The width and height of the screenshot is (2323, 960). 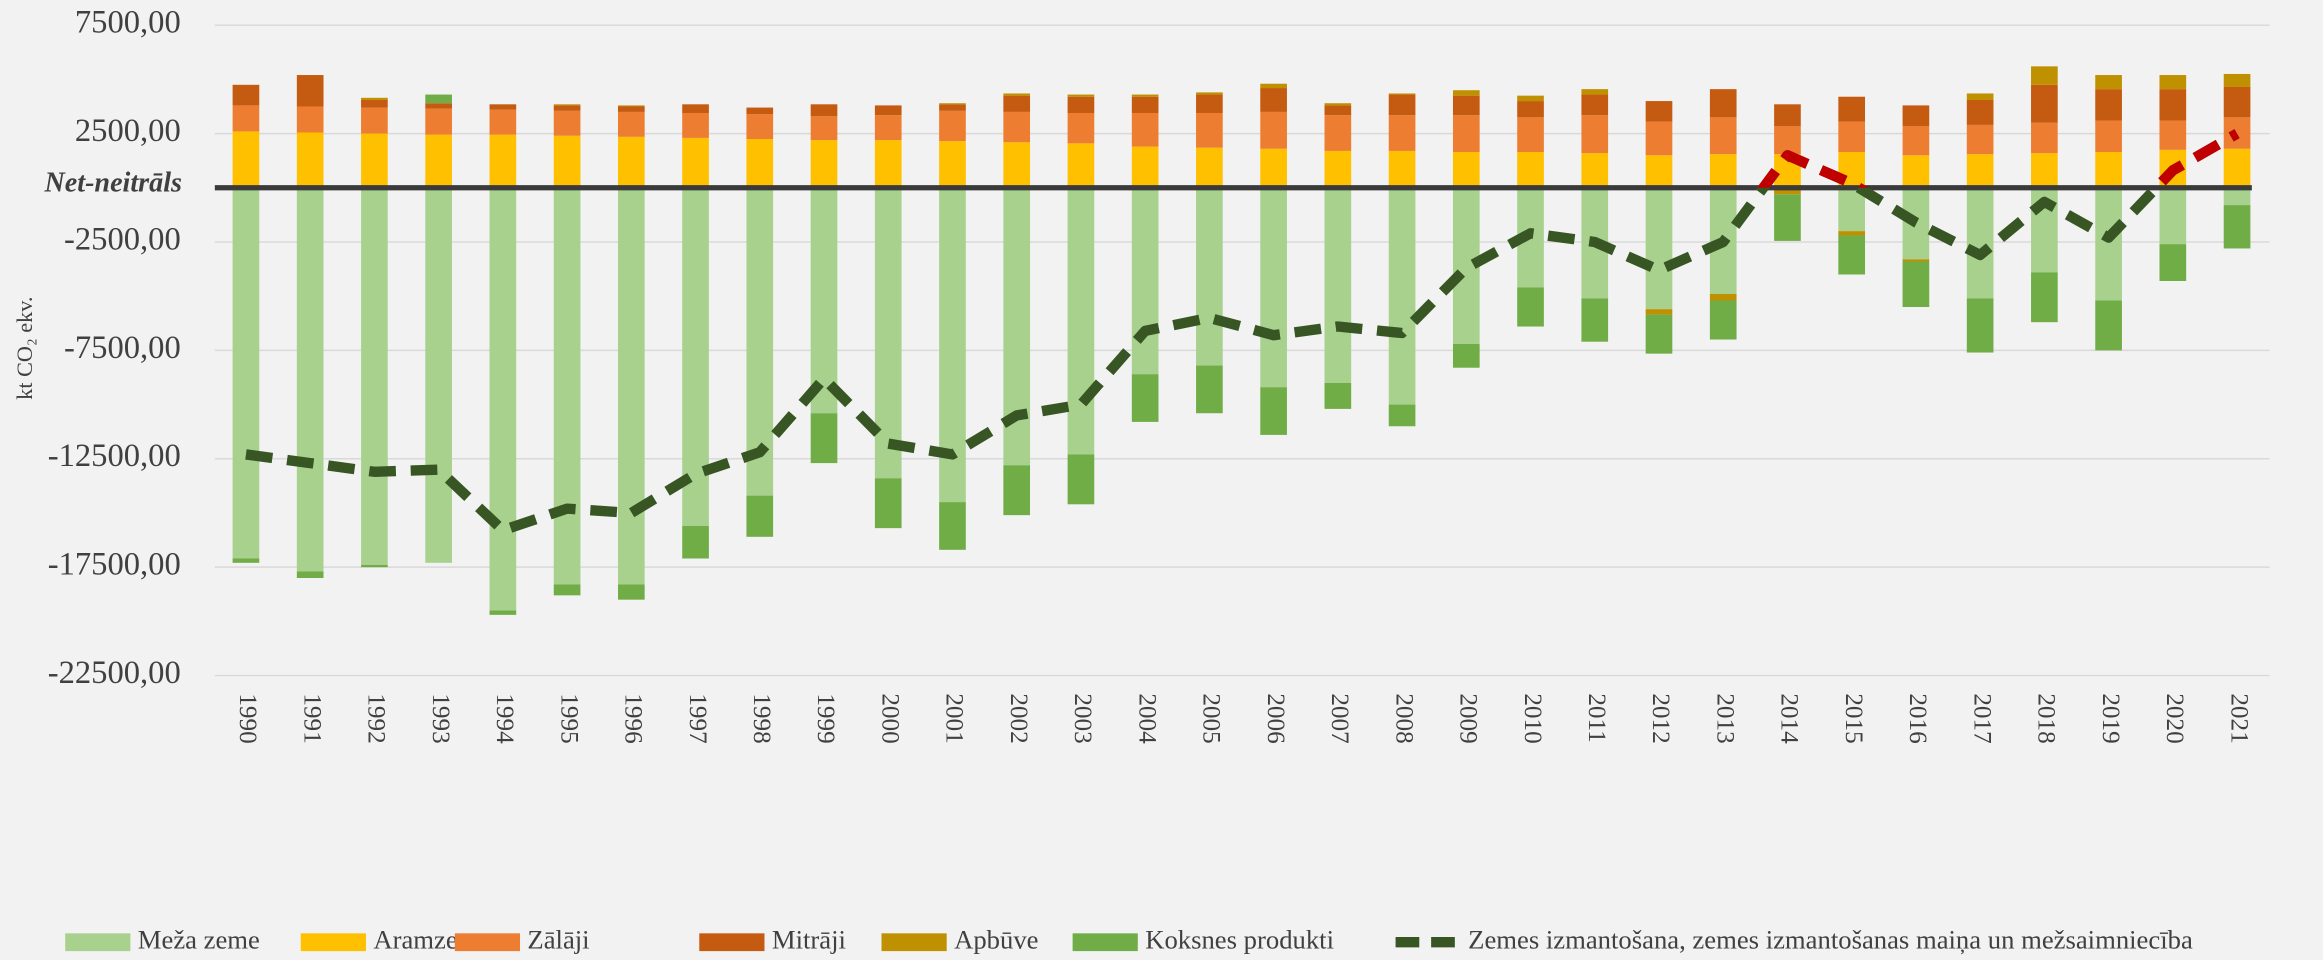 I want to click on x-tick-label: 2012, so click(x=1660, y=718).